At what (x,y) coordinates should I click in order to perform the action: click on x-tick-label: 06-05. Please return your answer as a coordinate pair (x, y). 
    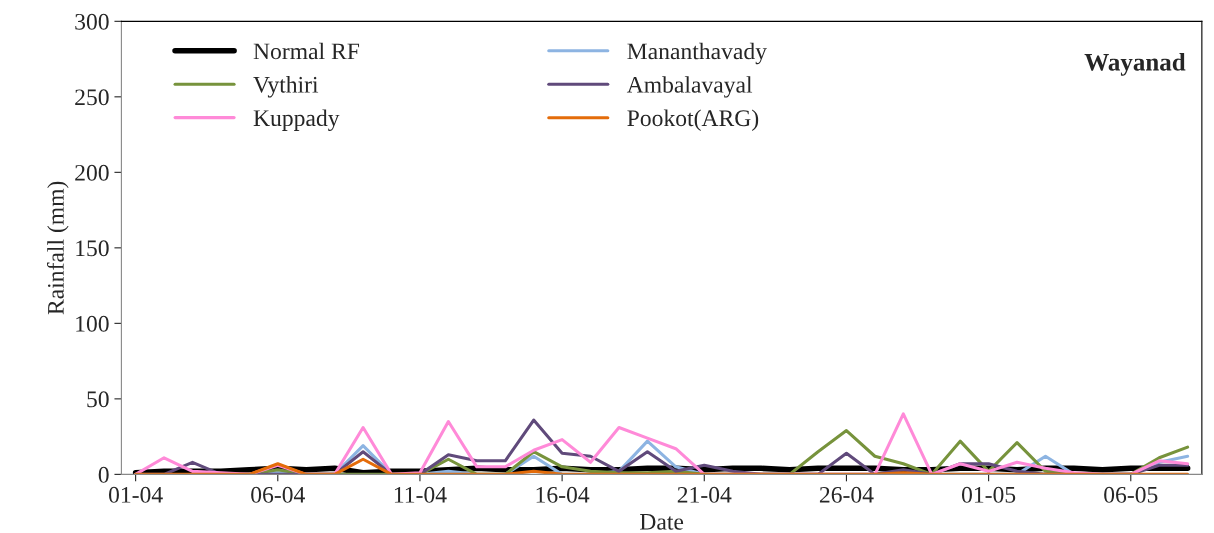
    Looking at the image, I should click on (1131, 494).